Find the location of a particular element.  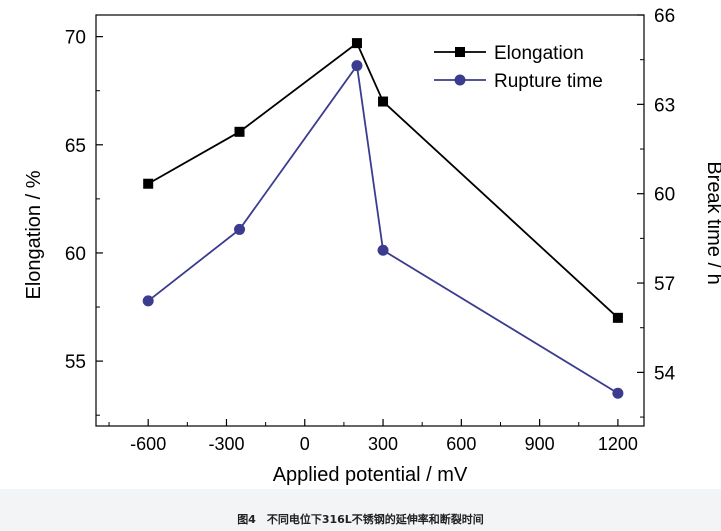

legend-label: Elongation is located at coordinates (539, 53).